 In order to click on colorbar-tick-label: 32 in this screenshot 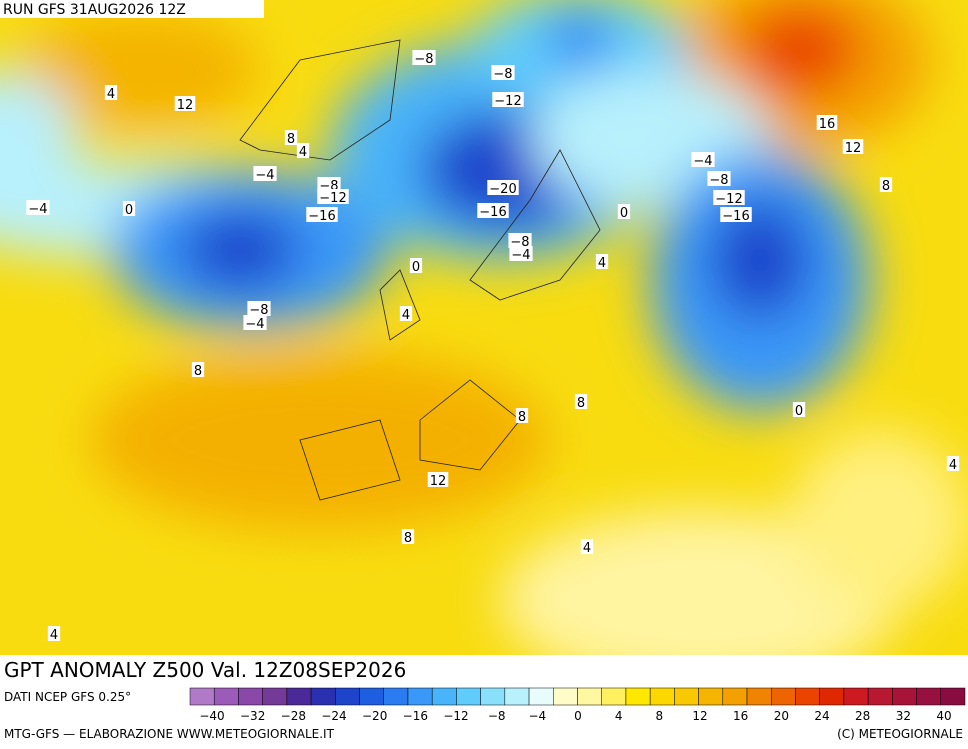, I will do `click(903, 716)`.